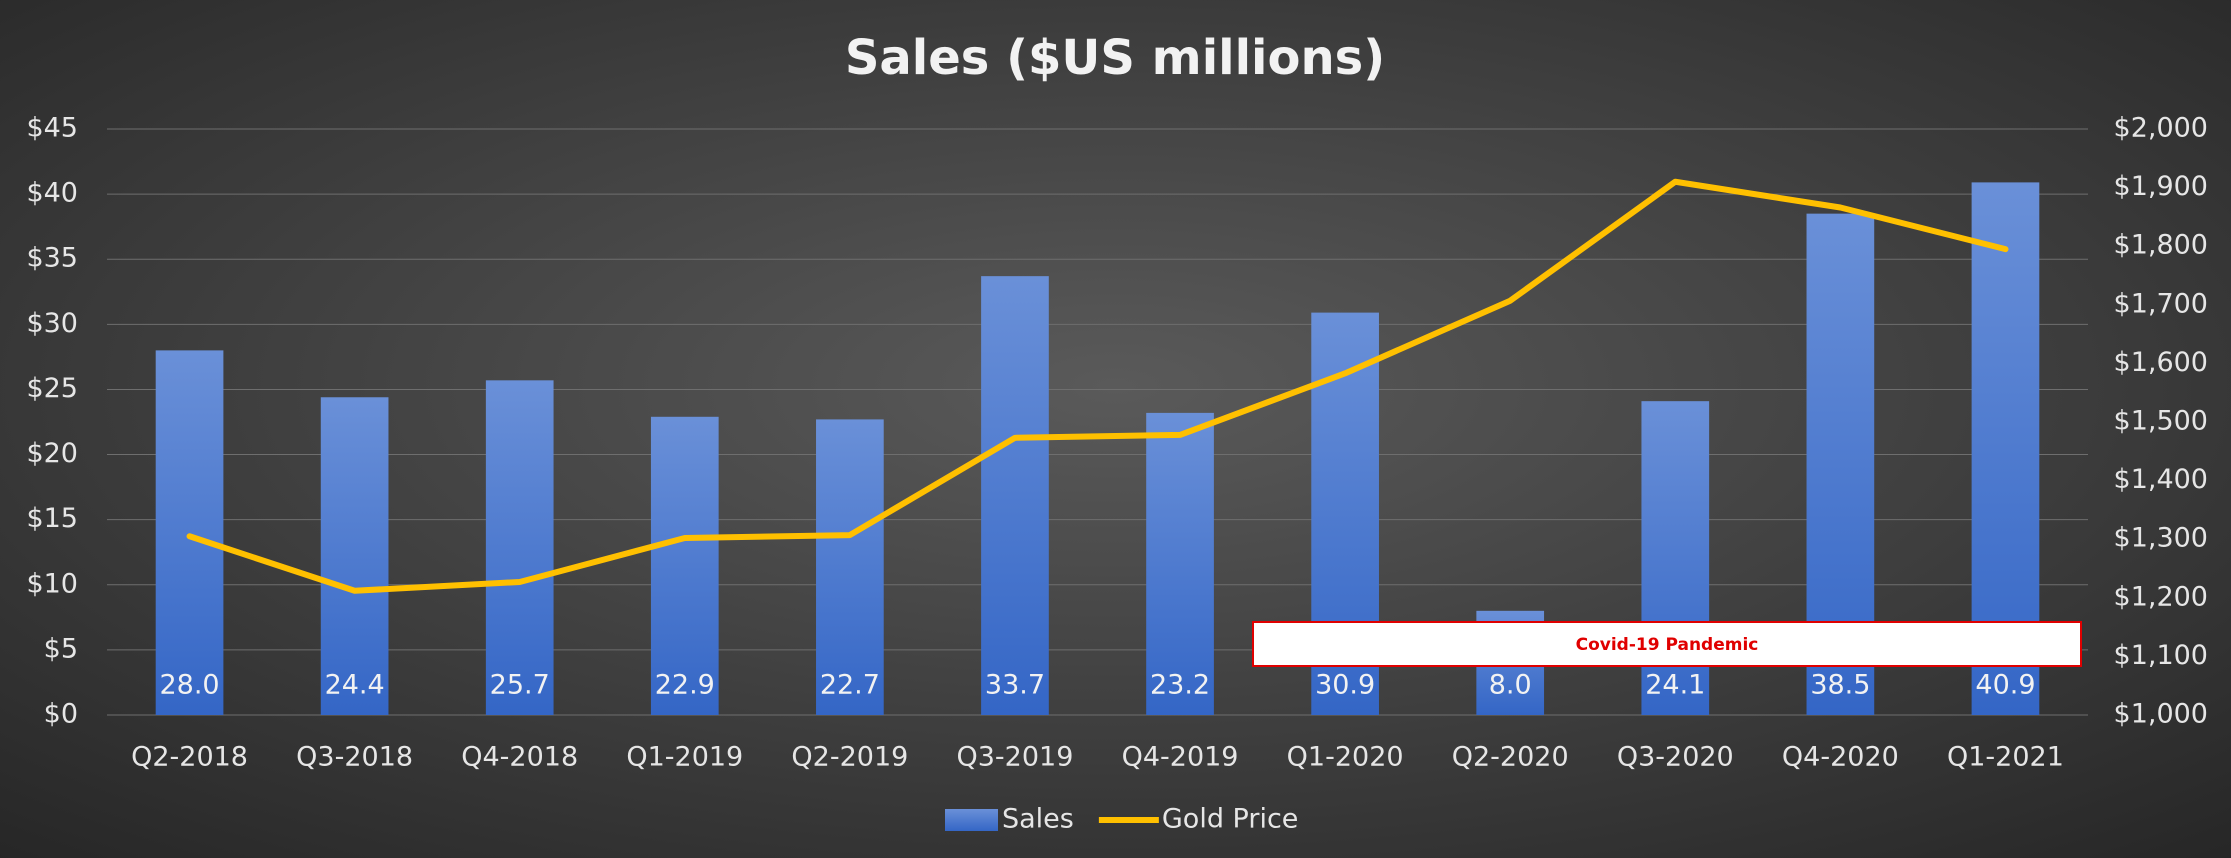  Describe the element at coordinates (1840, 757) in the screenshot. I see `x-tick-label: Q4-2020` at that location.